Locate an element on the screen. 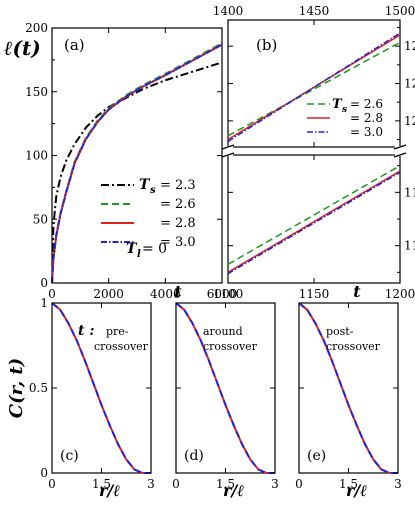  legend-label-b-2: = 3.0 is located at coordinates (366, 132).